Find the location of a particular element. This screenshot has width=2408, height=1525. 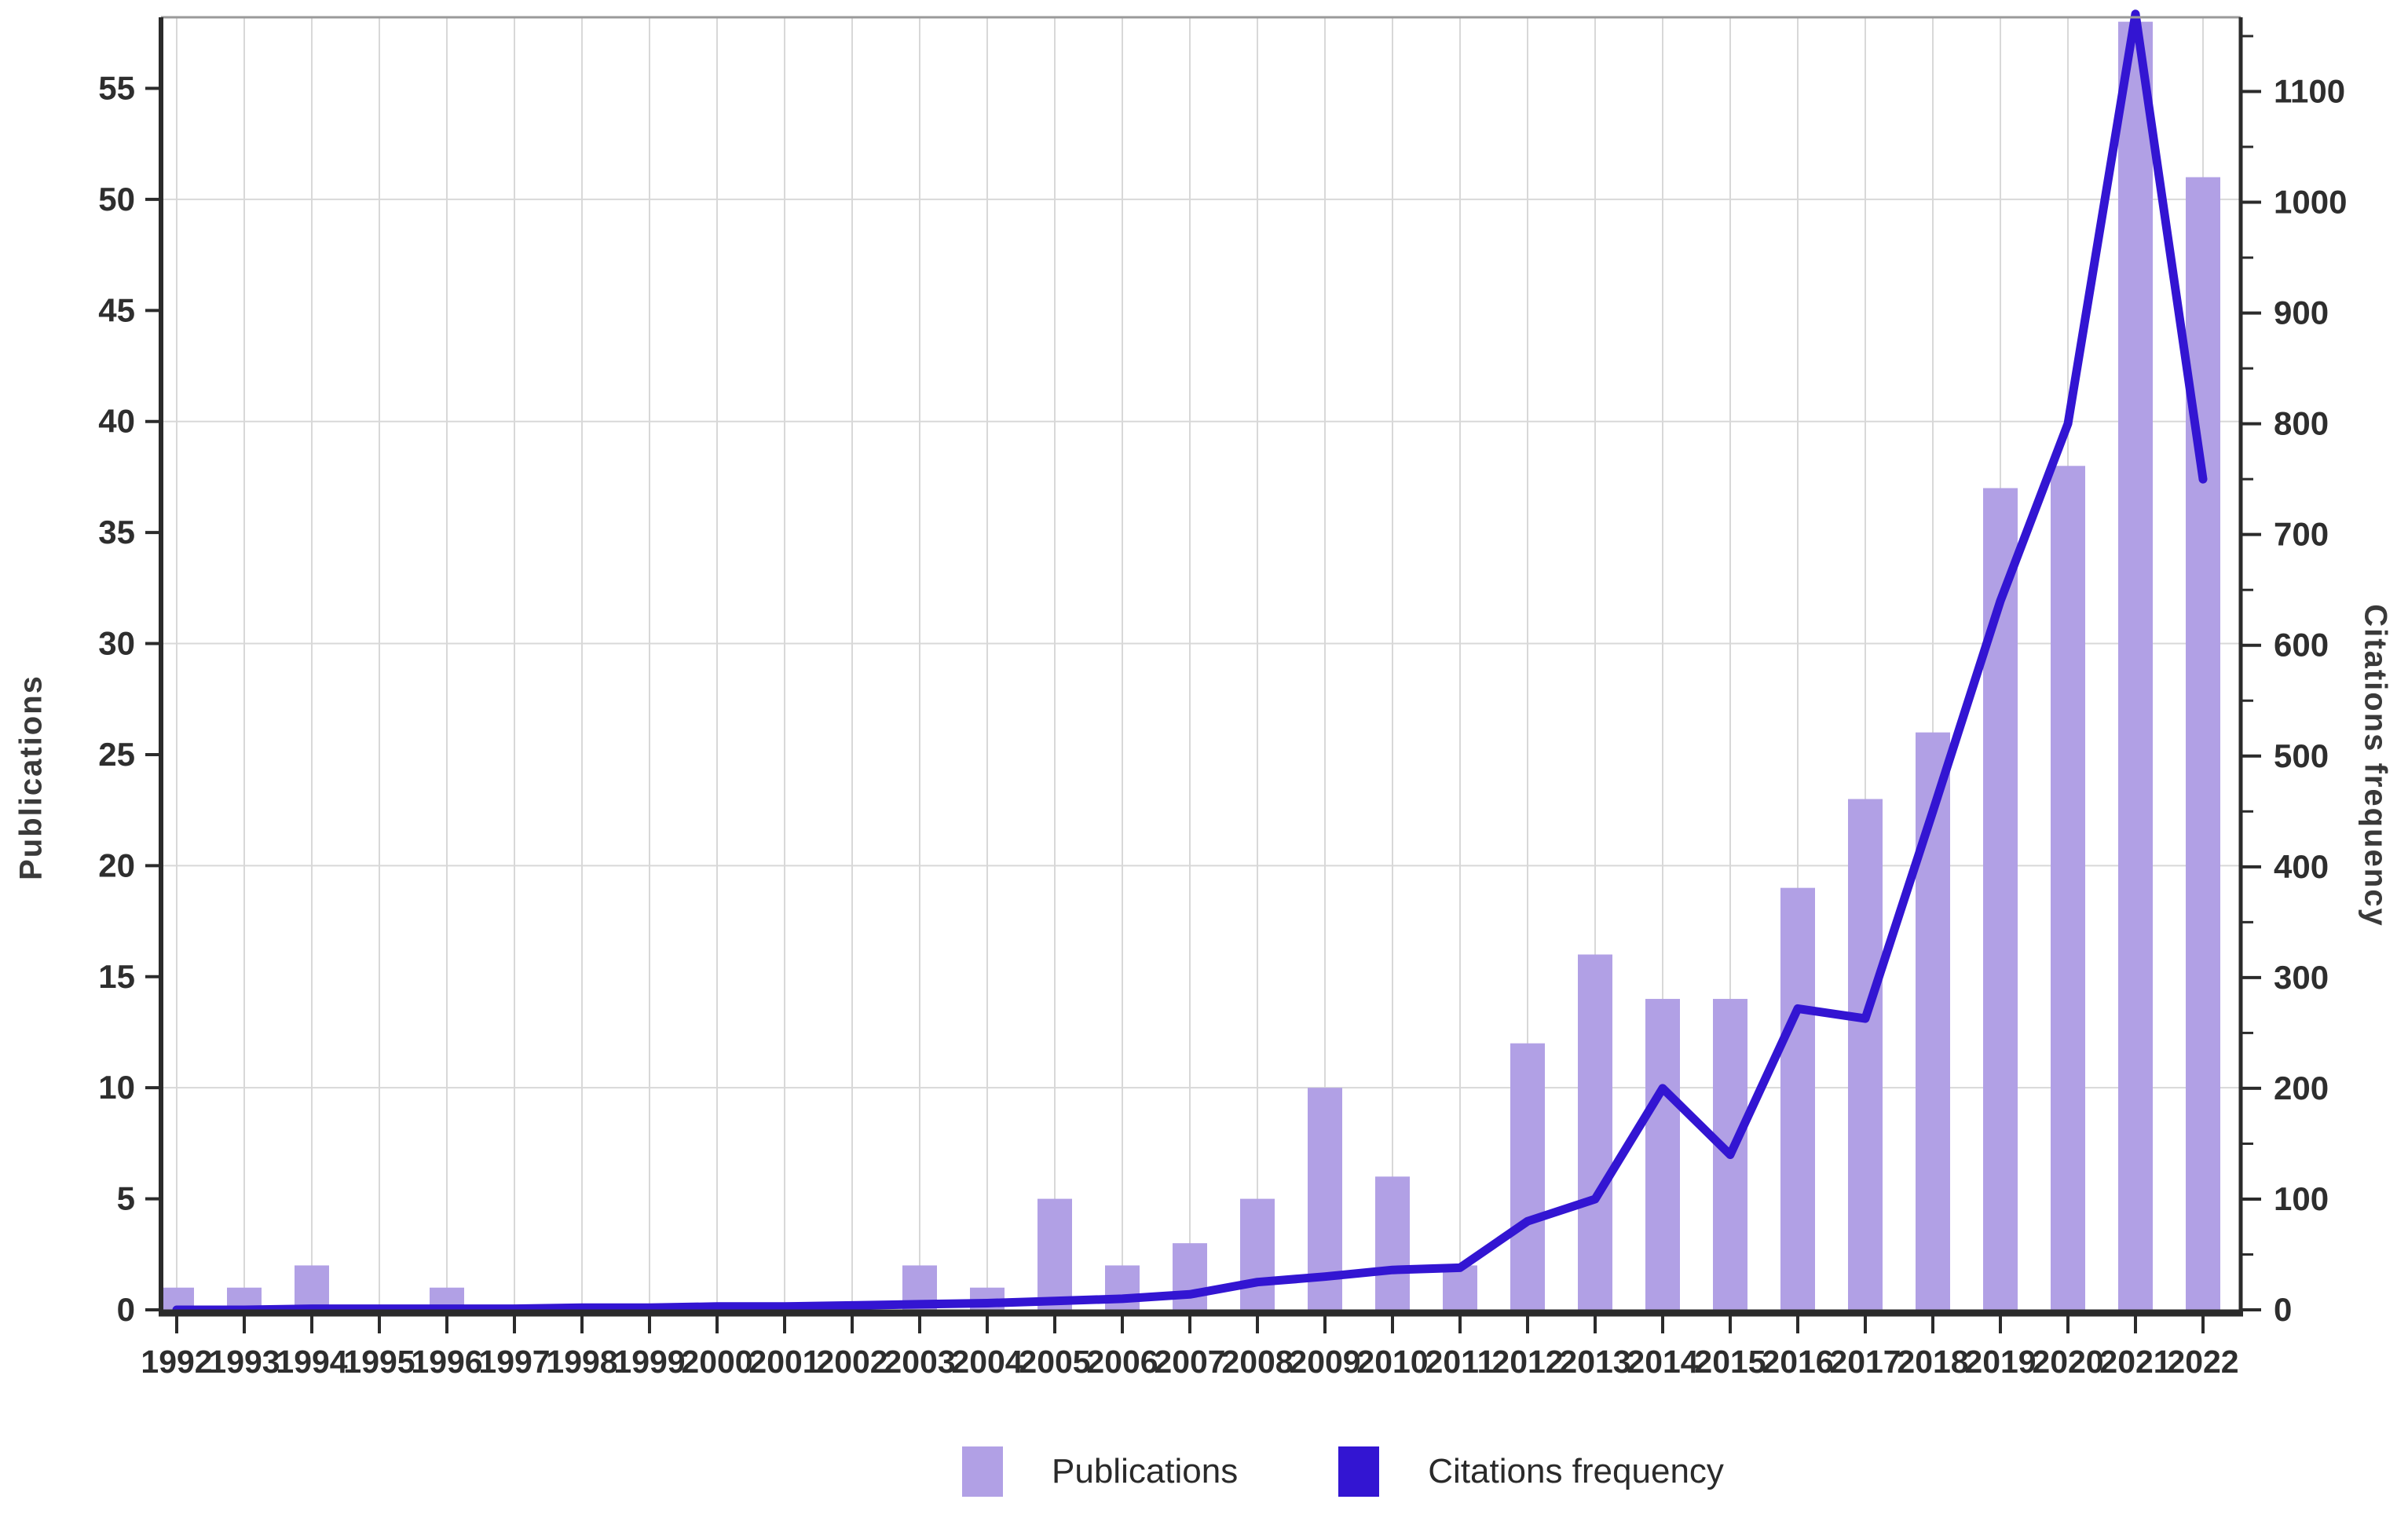

x-tick-label-year: 2006 is located at coordinates (1122, 1362).